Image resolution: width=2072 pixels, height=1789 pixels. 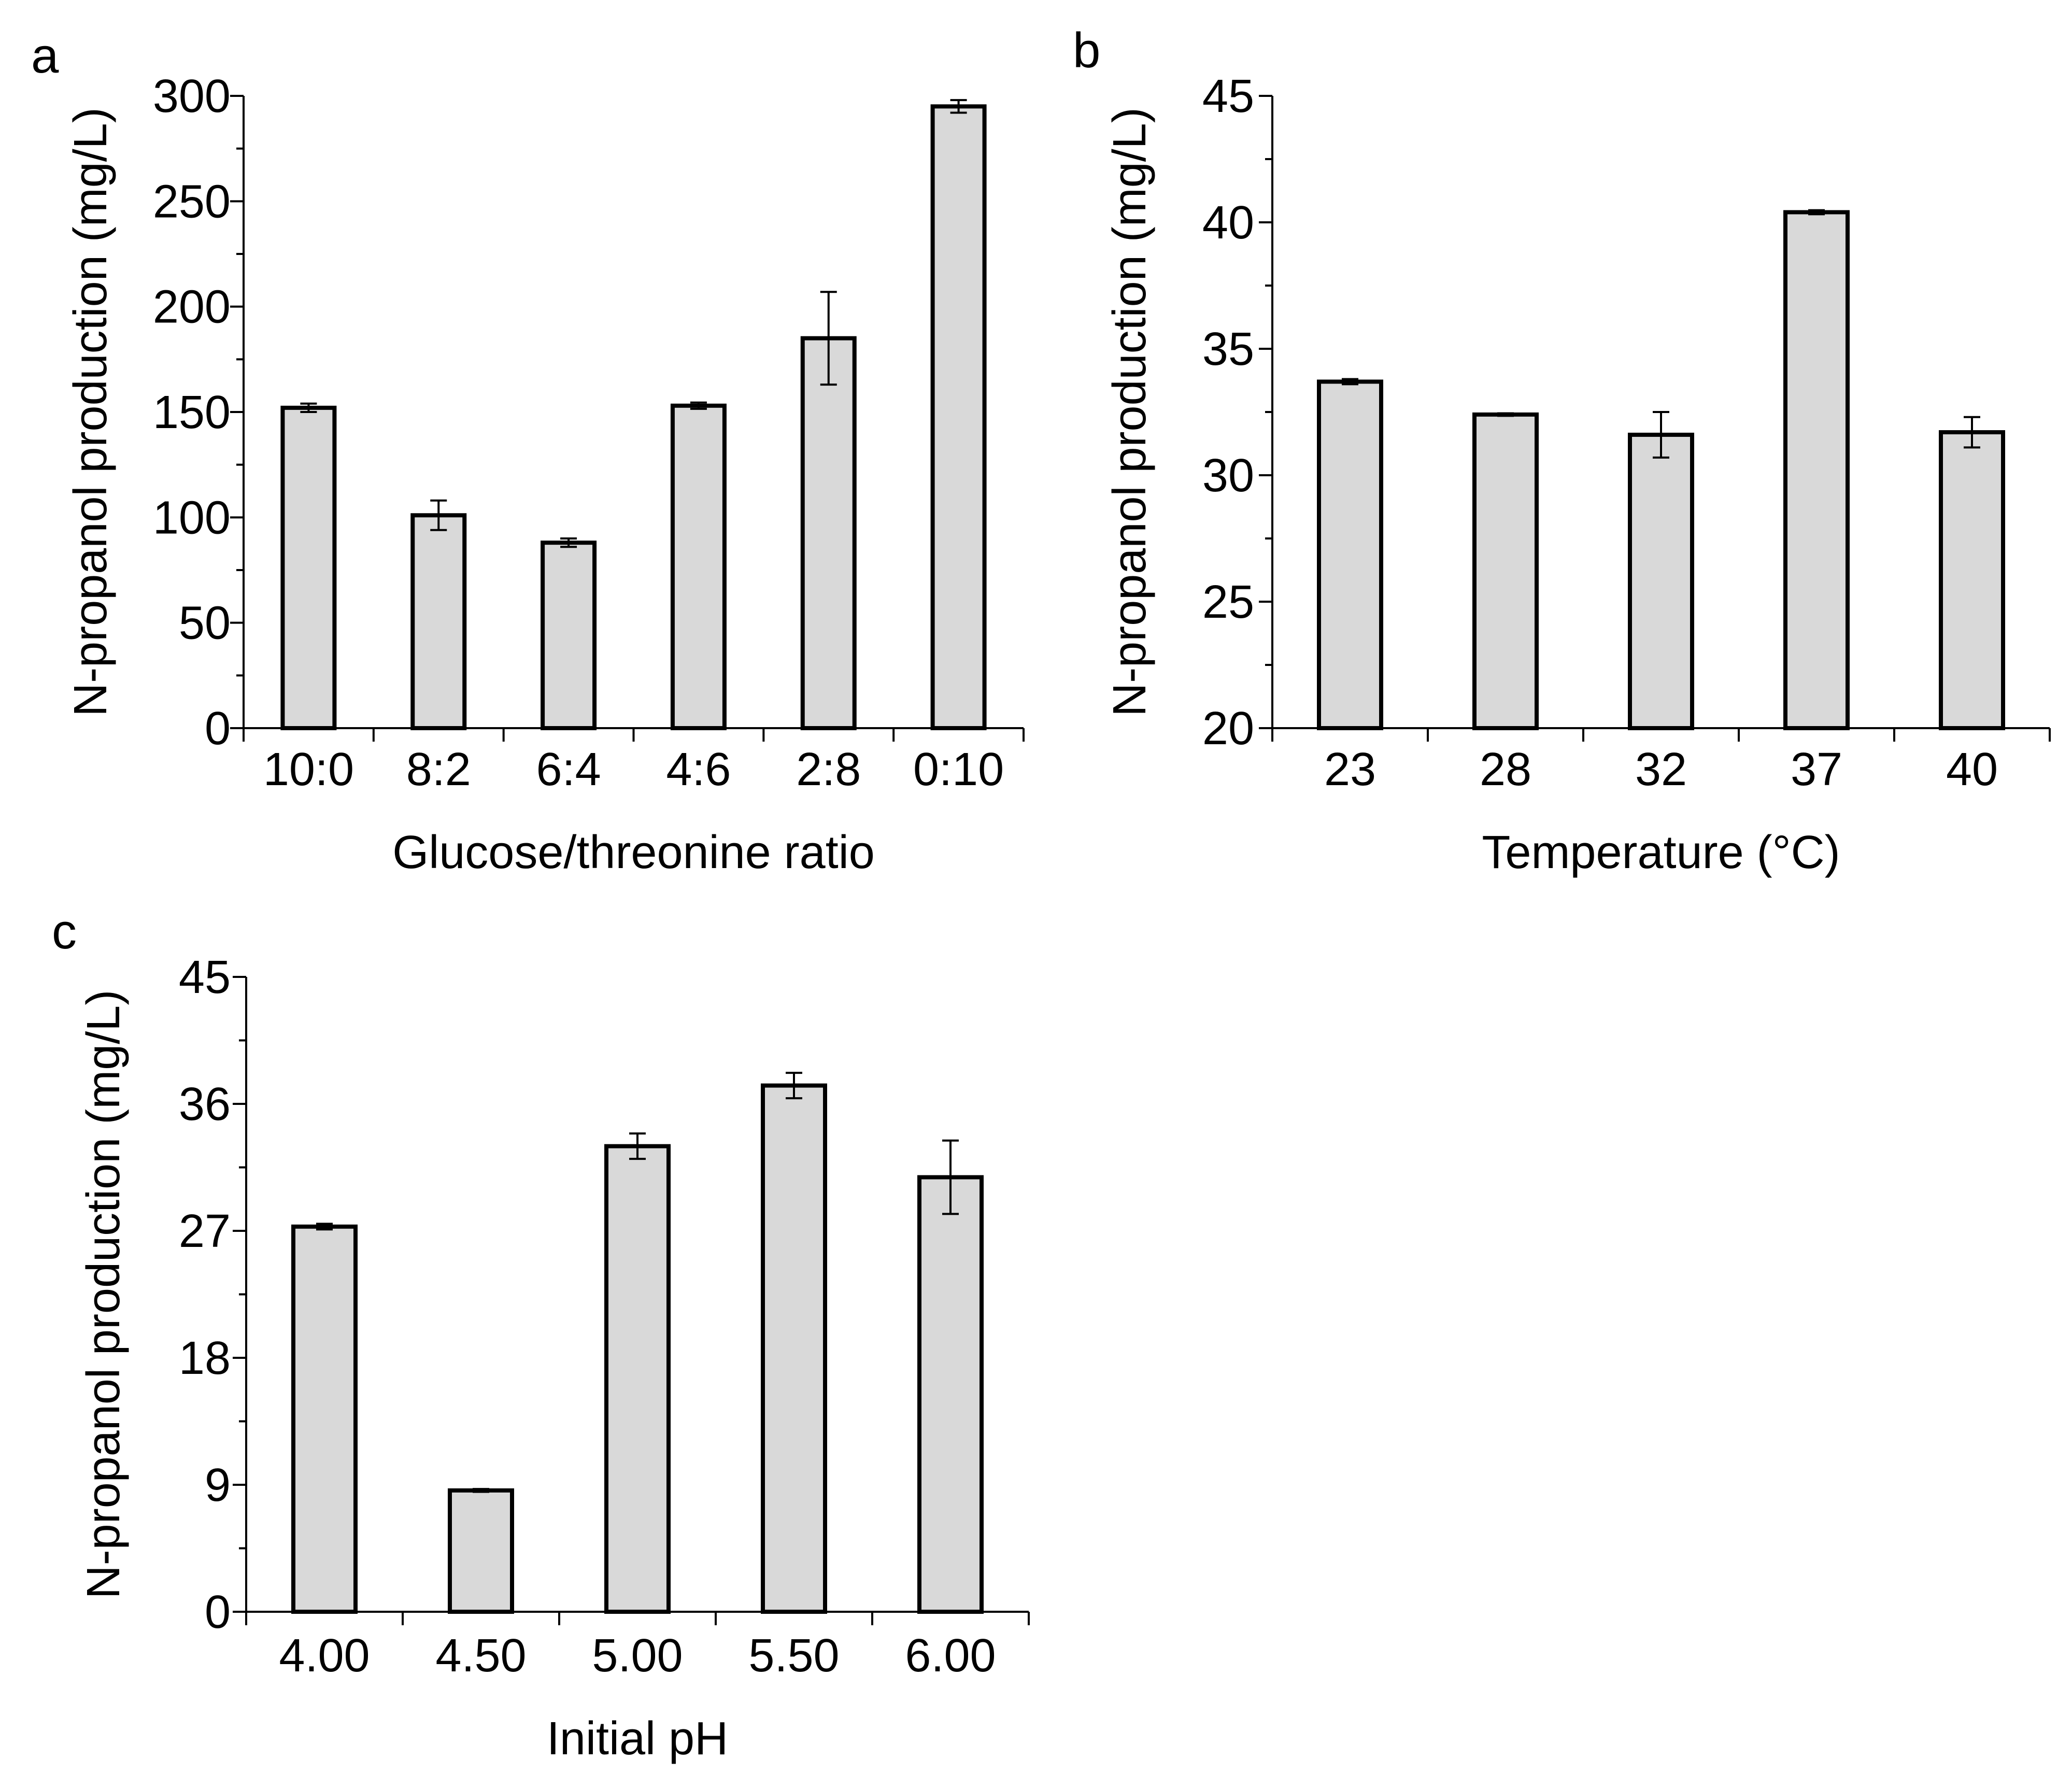 I want to click on bar-4.50, so click(x=481, y=1551).